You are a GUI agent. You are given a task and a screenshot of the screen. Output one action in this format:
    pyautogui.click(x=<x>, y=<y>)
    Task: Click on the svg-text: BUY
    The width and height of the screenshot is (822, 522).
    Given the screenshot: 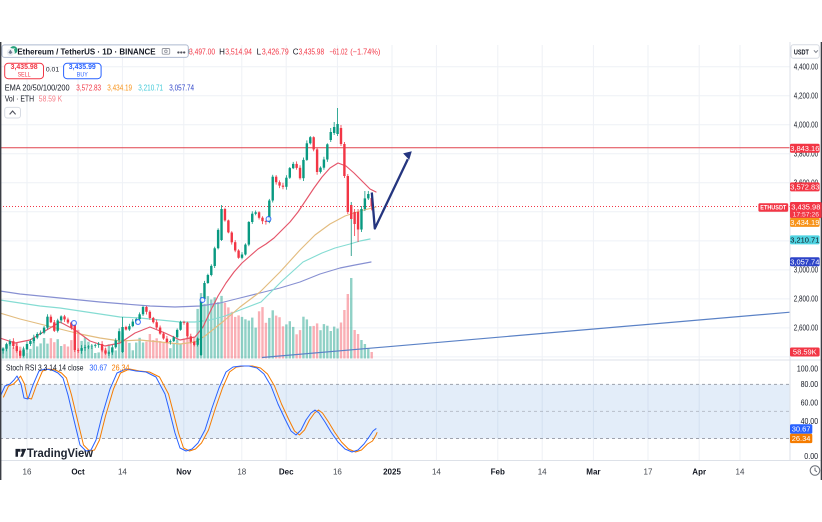 What is the action you would take?
    pyautogui.click(x=82, y=75)
    